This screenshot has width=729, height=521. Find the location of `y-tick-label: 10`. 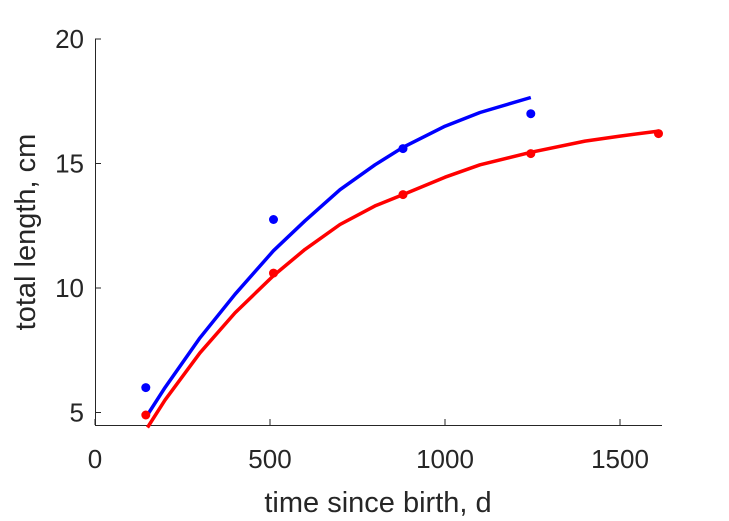

y-tick-label: 10 is located at coordinates (69, 288).